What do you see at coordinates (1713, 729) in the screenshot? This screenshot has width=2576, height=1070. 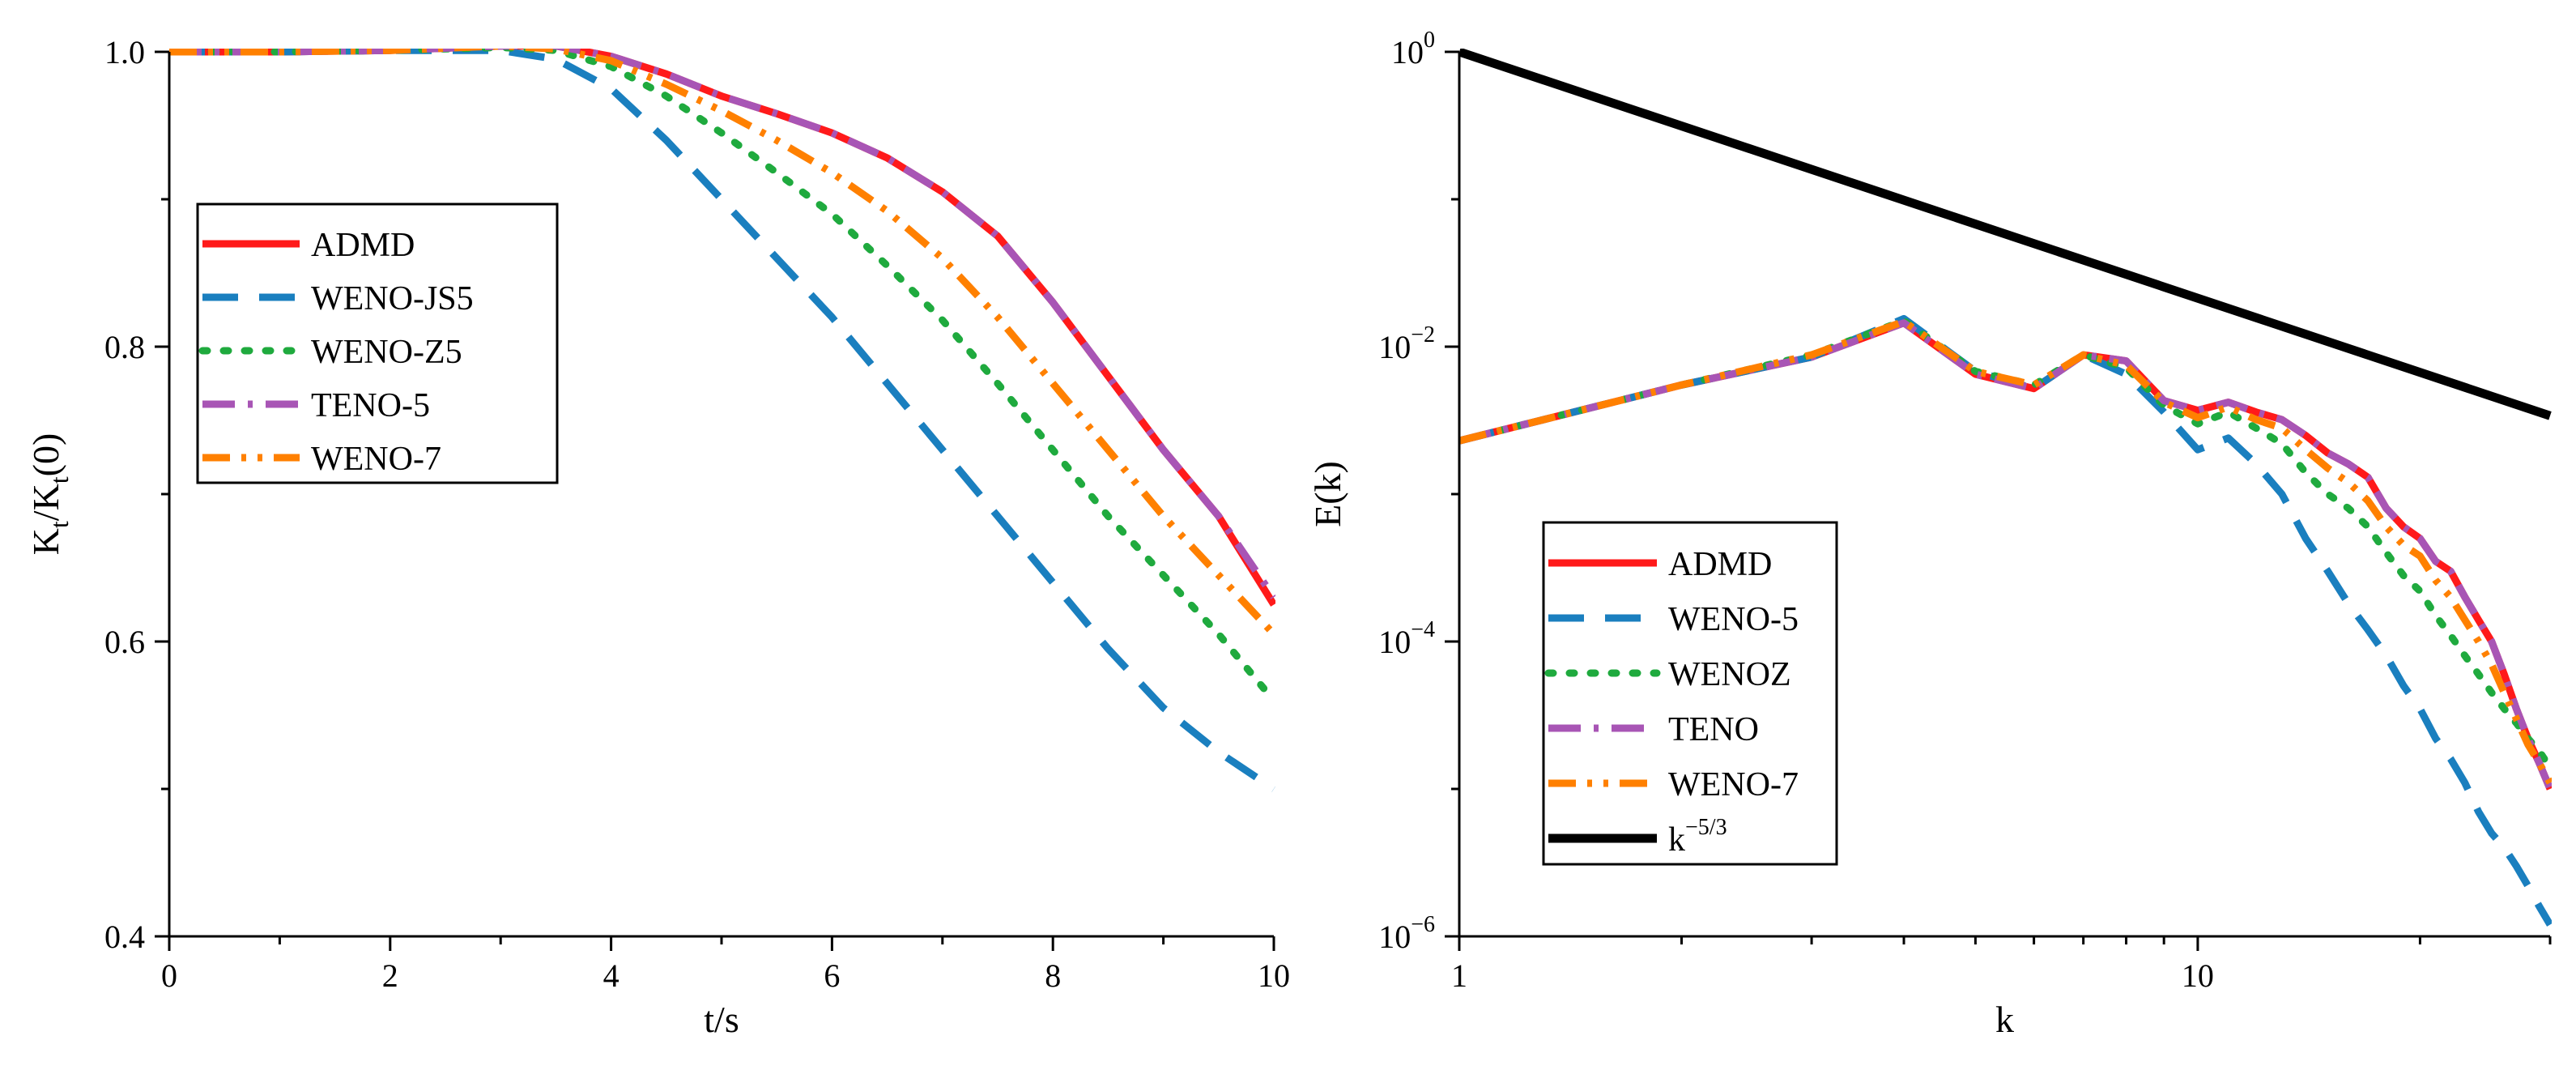 I see `legend-label: TENO` at bounding box center [1713, 729].